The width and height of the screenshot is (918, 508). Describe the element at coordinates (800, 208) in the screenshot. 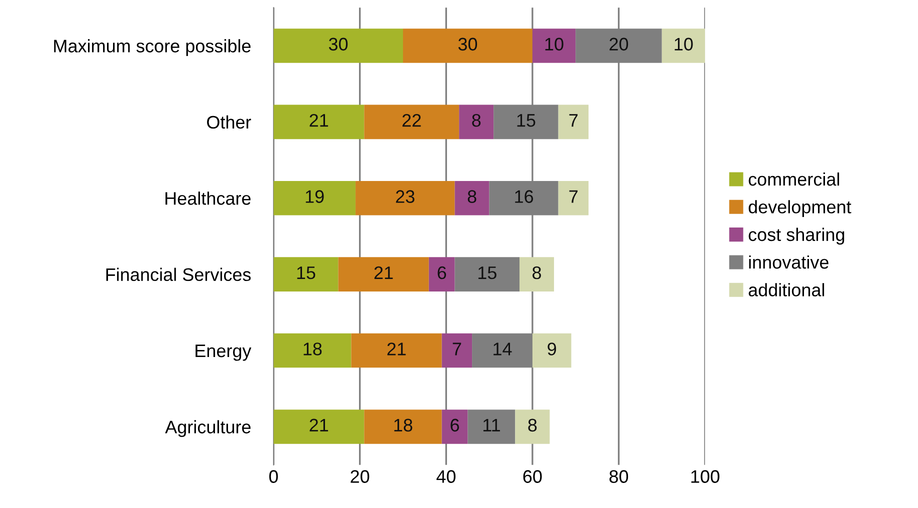

I see `legend-label: development` at that location.